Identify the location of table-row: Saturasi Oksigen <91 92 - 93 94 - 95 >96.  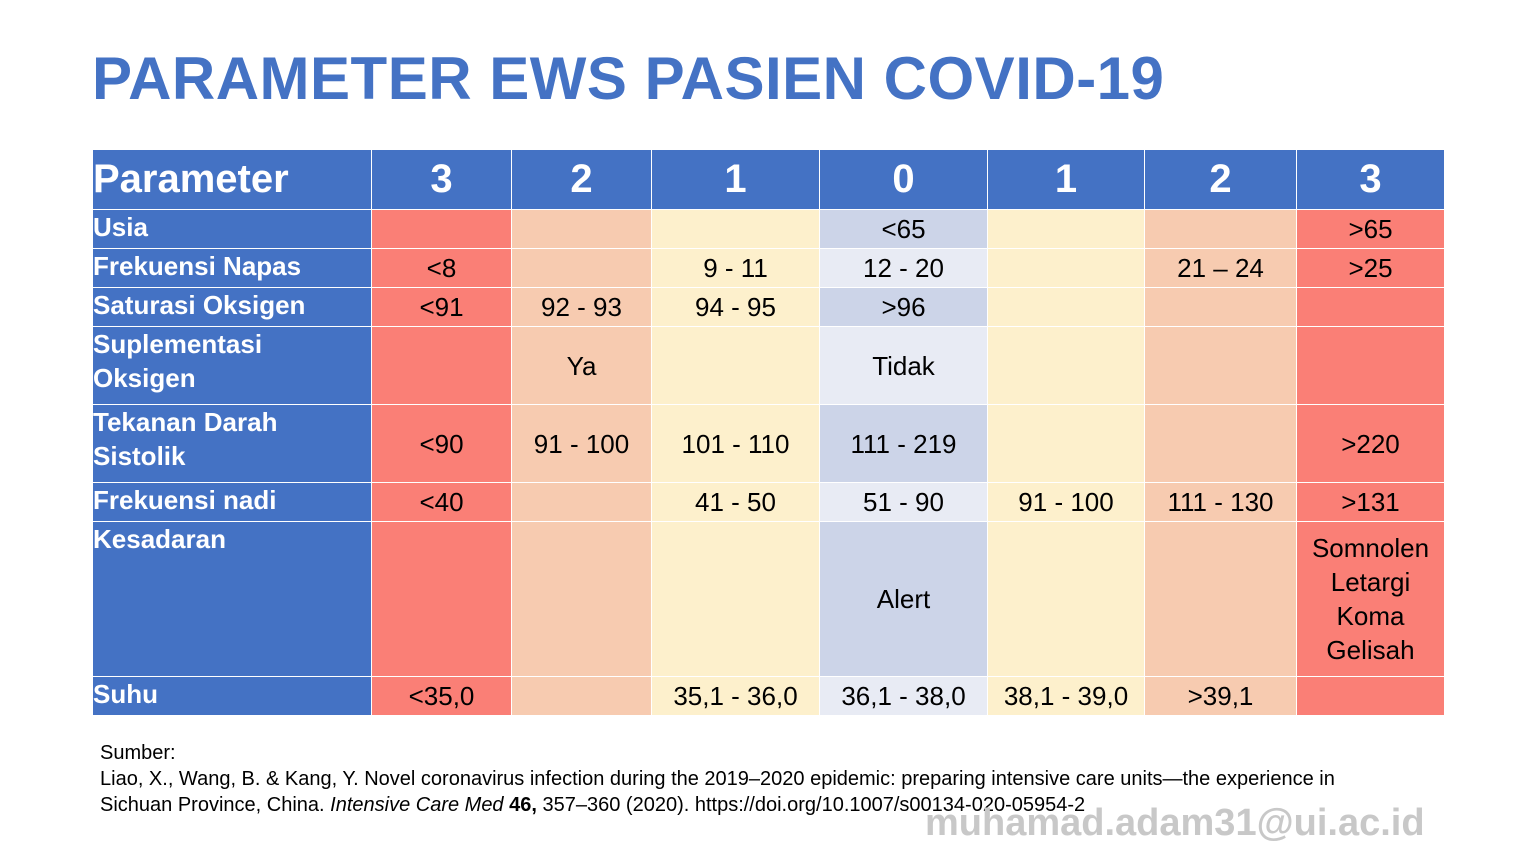
(768, 307).